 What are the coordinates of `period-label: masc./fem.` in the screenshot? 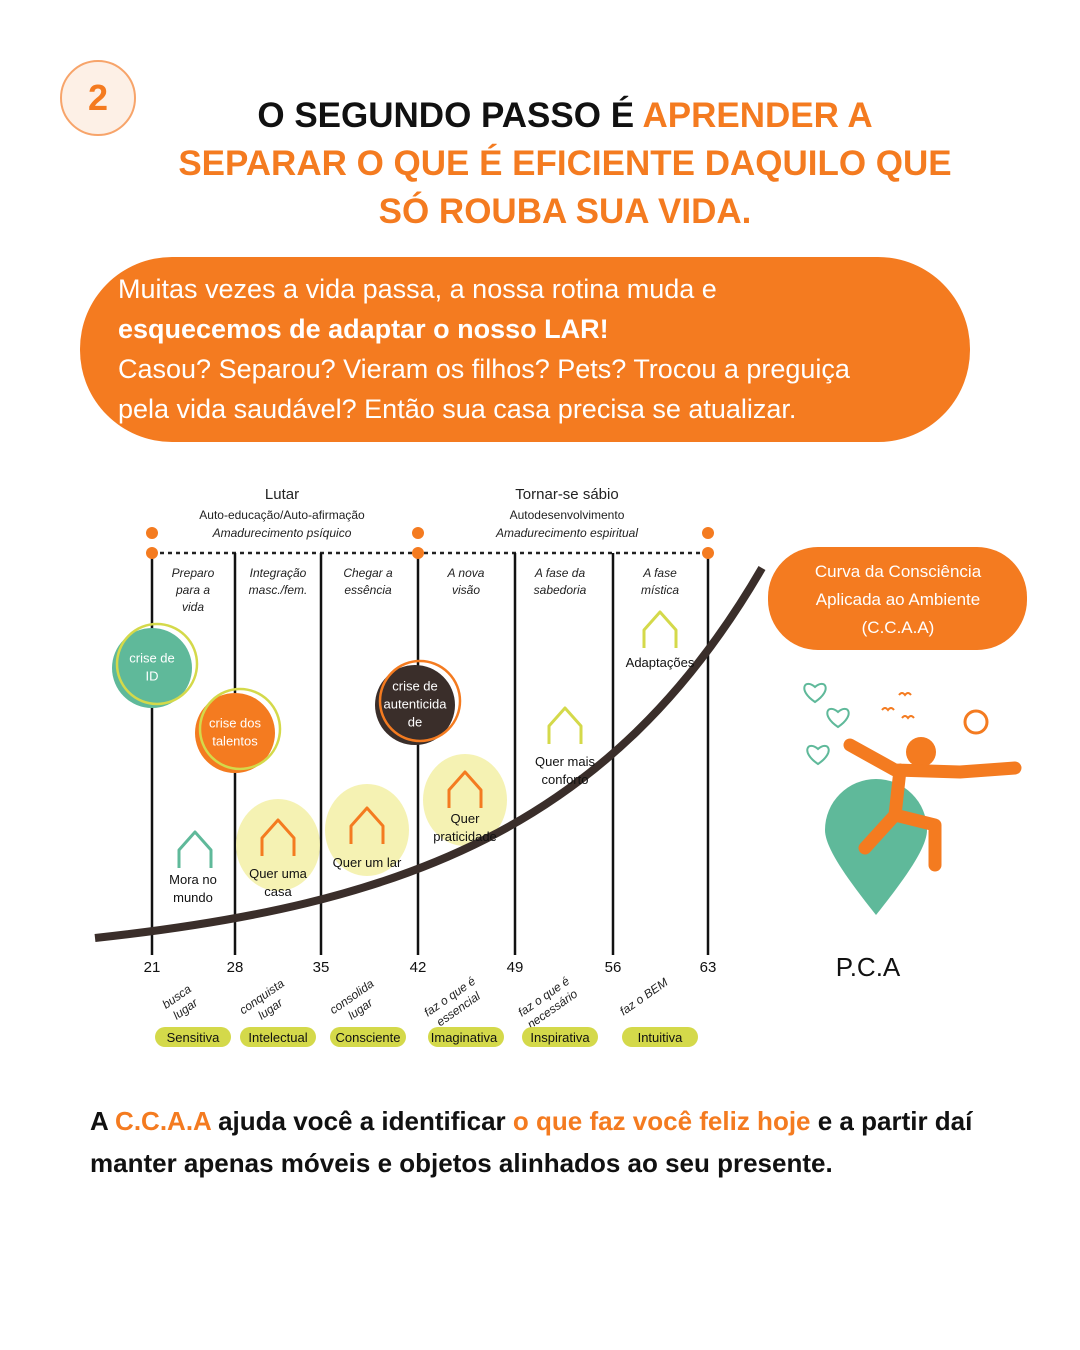 It's located at (278, 590).